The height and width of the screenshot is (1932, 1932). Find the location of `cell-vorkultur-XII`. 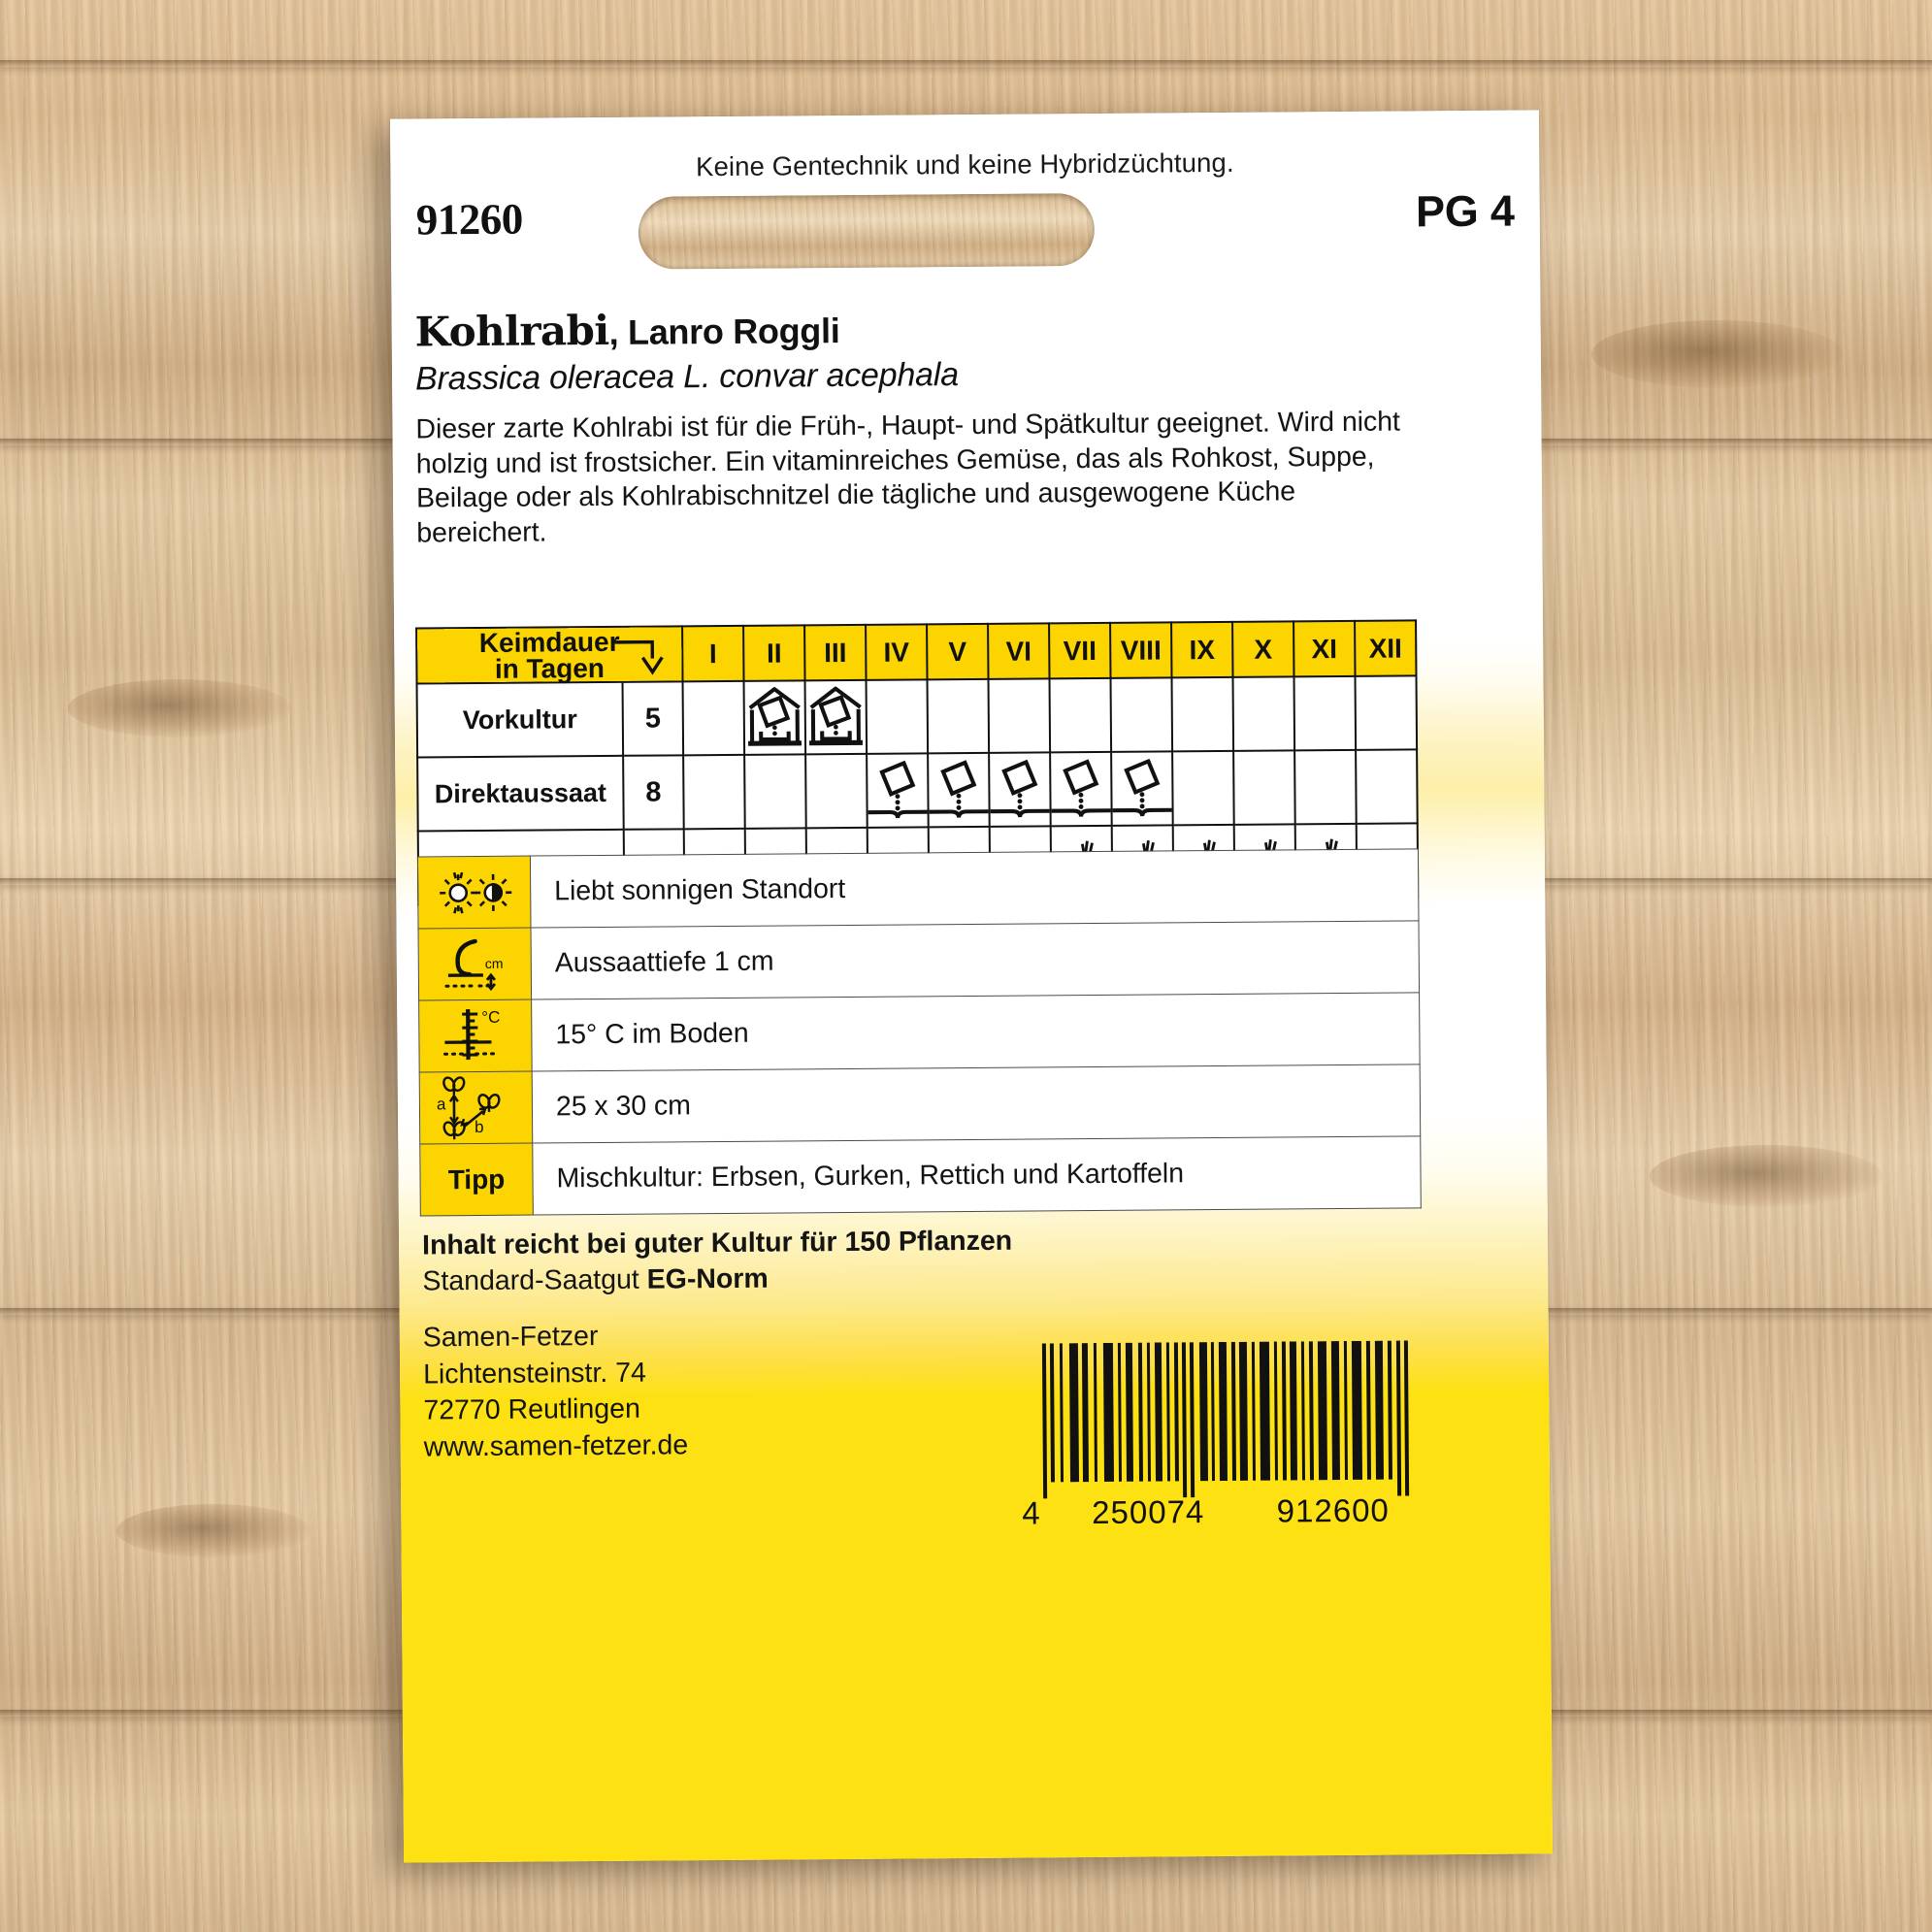

cell-vorkultur-XII is located at coordinates (1387, 712).